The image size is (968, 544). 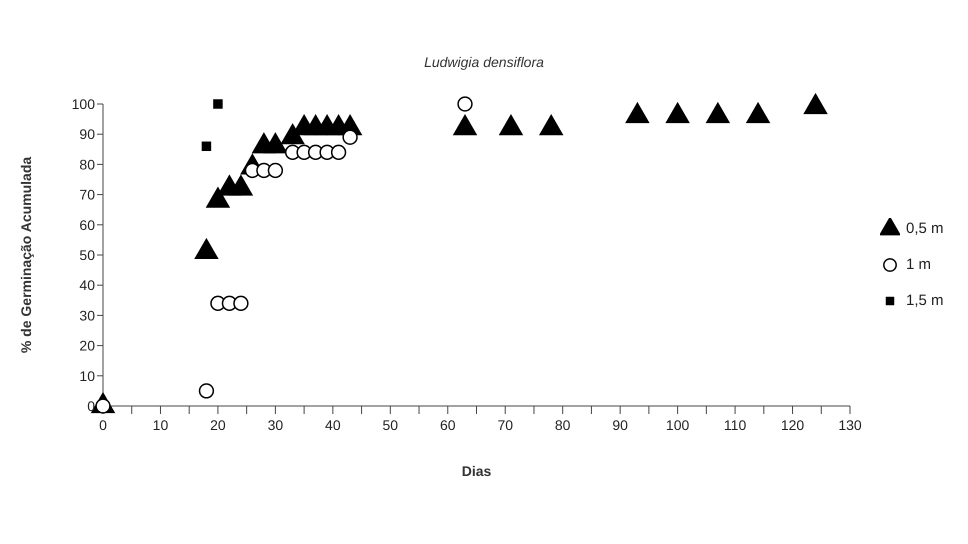 I want to click on y-tick-label: 100, so click(x=84, y=104).